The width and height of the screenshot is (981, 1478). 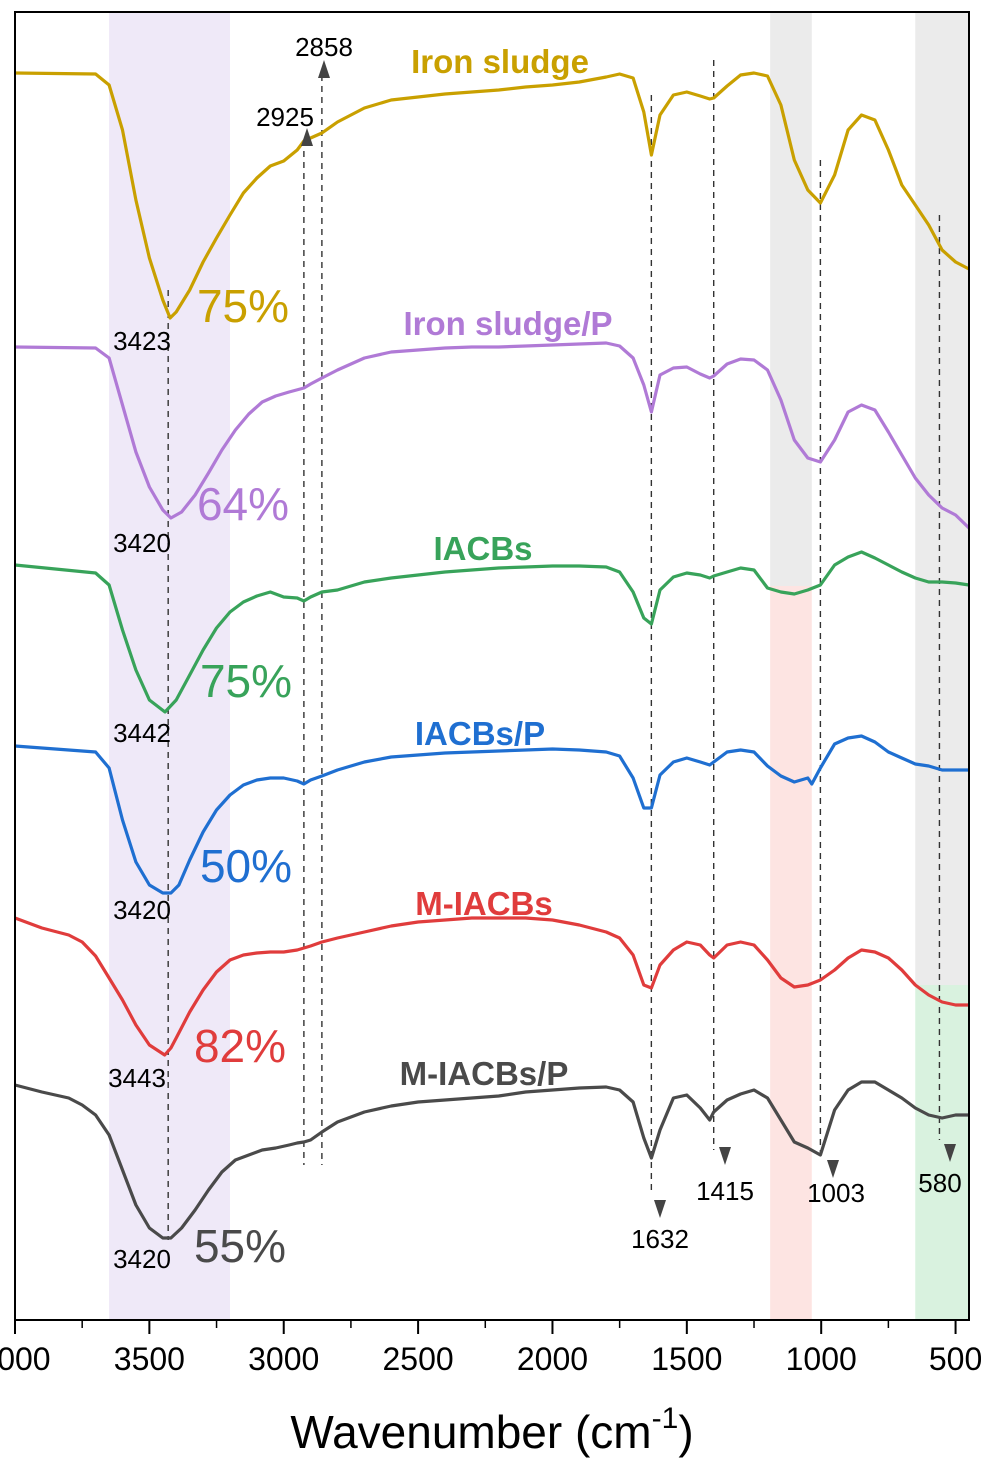 I want to click on annotation-label-580: 580, so click(x=939, y=1183).